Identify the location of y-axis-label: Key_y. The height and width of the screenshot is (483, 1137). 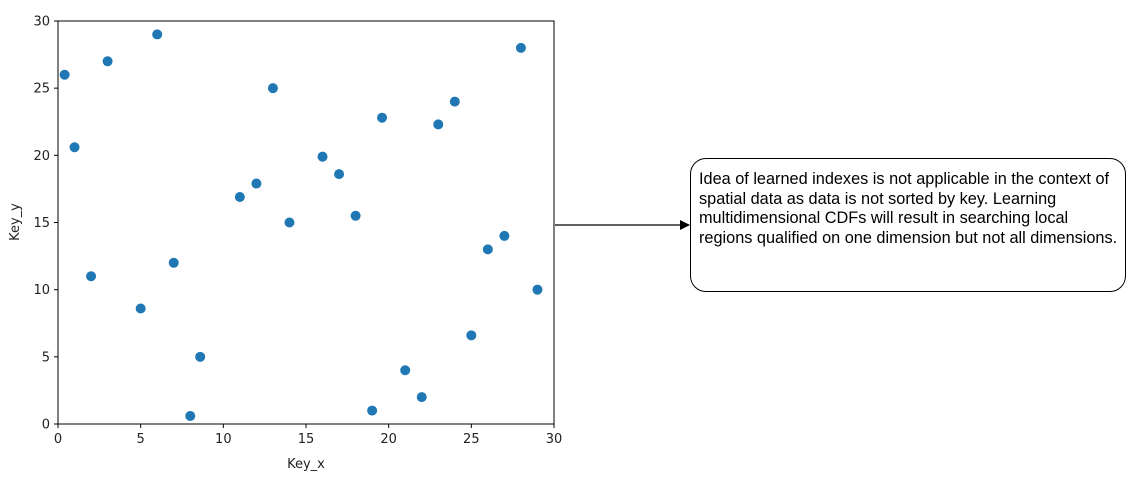
(15, 222).